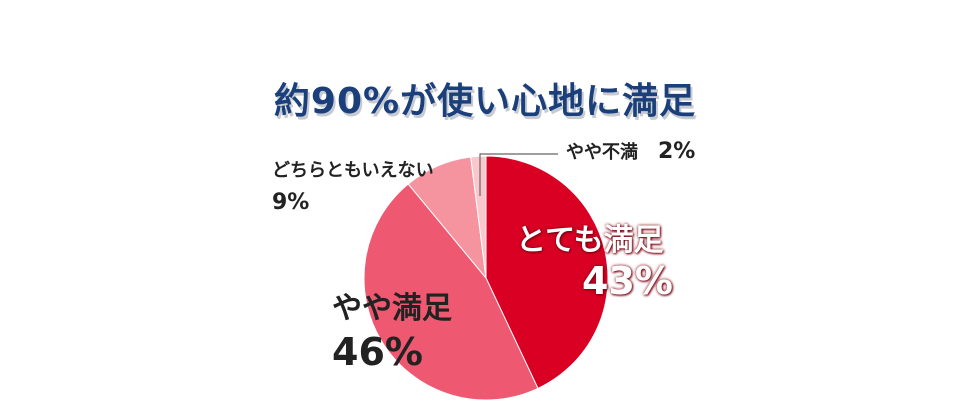 The width and height of the screenshot is (970, 416). What do you see at coordinates (627, 281) in the screenshot?
I see `slice-value-very-satisfied: 43%` at bounding box center [627, 281].